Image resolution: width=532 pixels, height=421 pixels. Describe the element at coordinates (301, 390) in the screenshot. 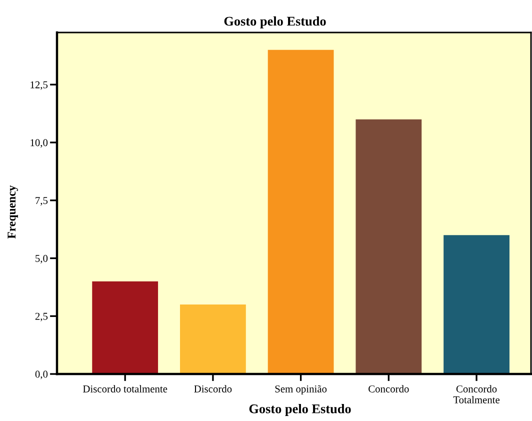

I see `x-tick-label: Sem opinião` at that location.